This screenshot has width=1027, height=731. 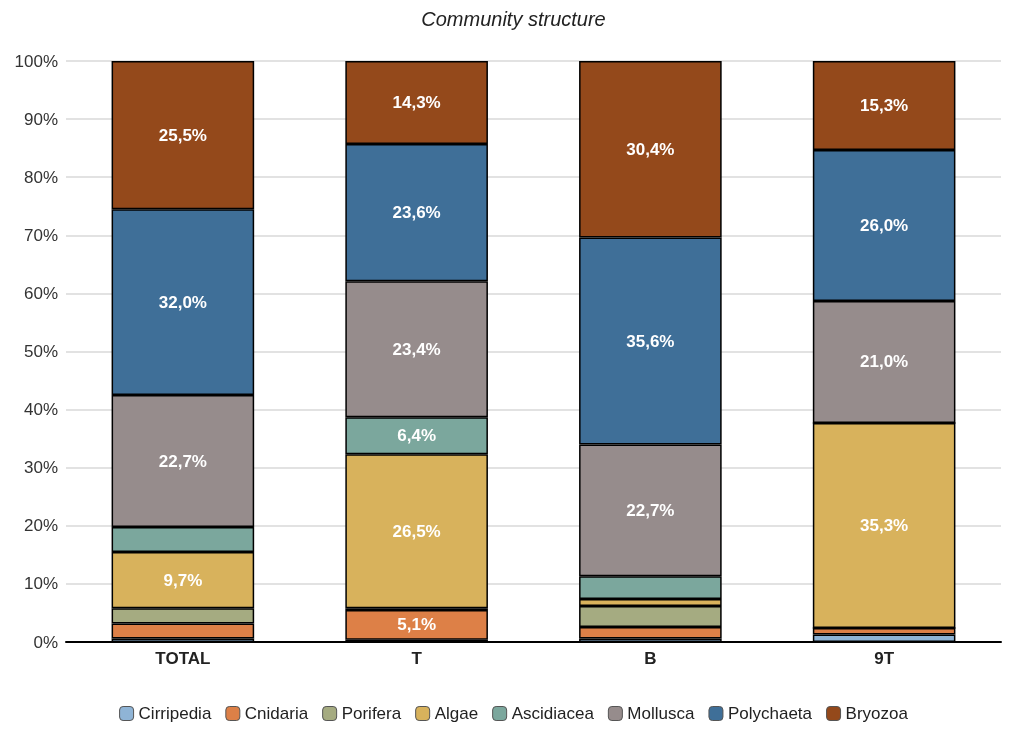 I want to click on y-tick-label: 40%, so click(x=40, y=410).